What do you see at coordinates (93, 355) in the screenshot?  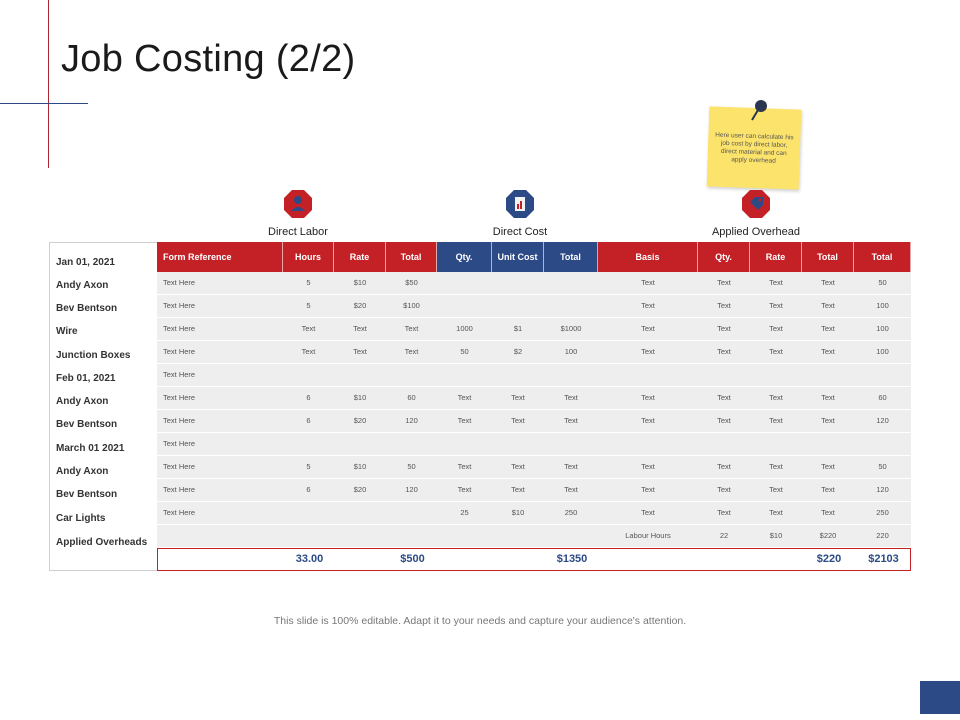 I see `row-label: Junction Boxes` at bounding box center [93, 355].